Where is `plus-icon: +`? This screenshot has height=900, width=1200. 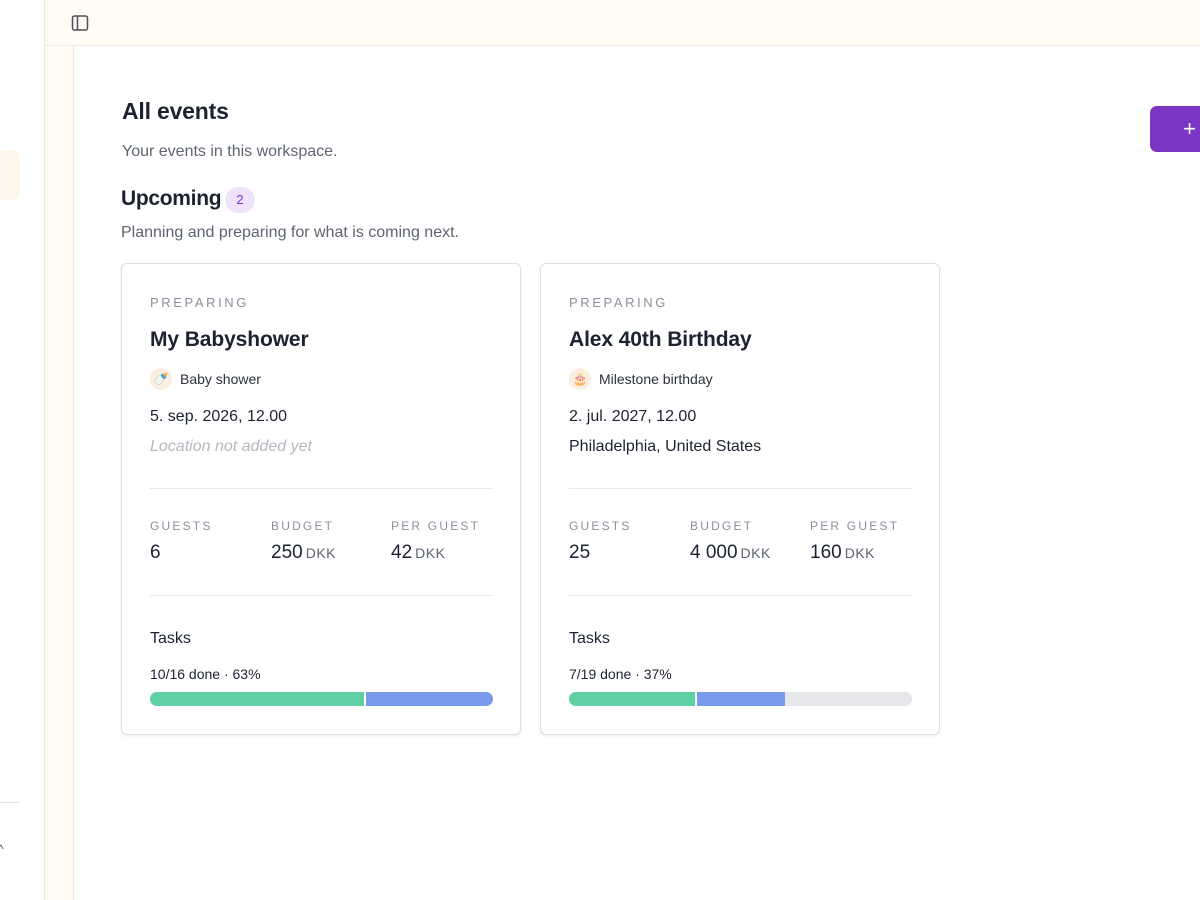 plus-icon: + is located at coordinates (1189, 128).